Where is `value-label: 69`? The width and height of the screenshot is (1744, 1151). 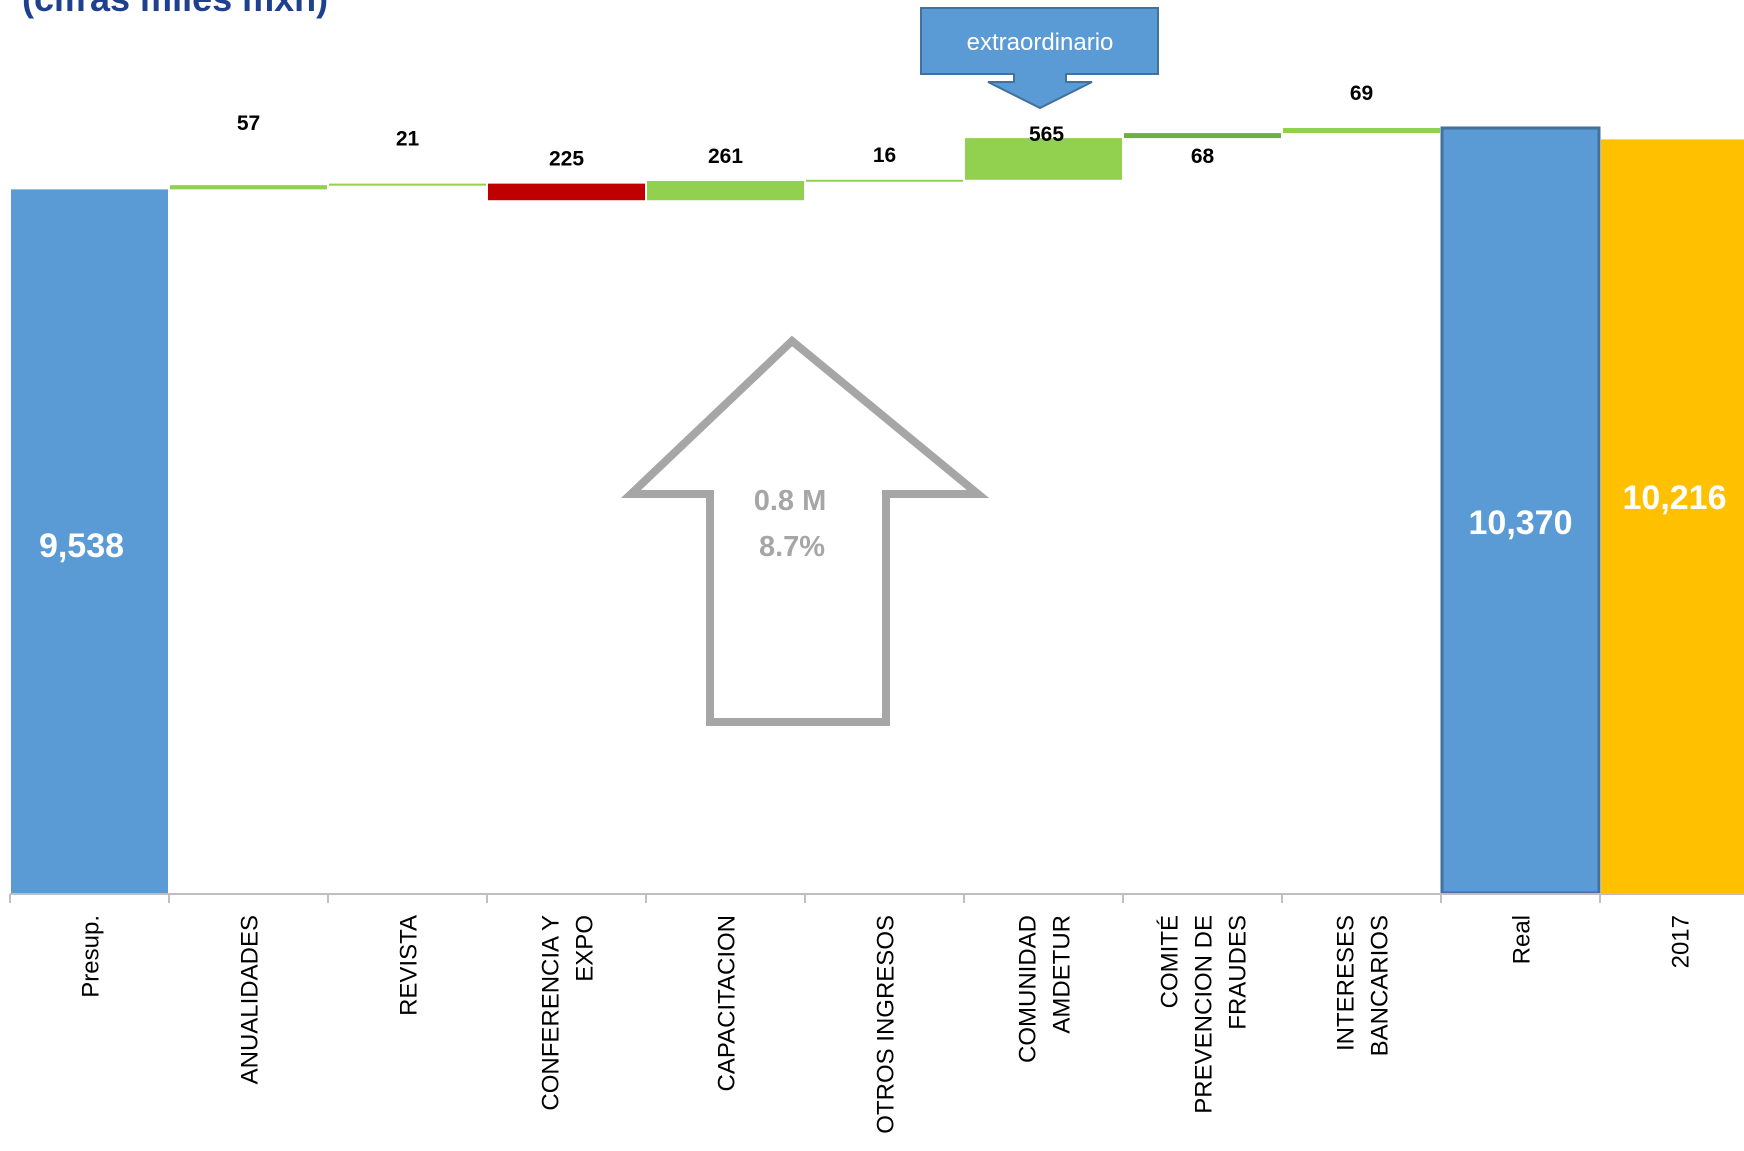 value-label: 69 is located at coordinates (1361, 93).